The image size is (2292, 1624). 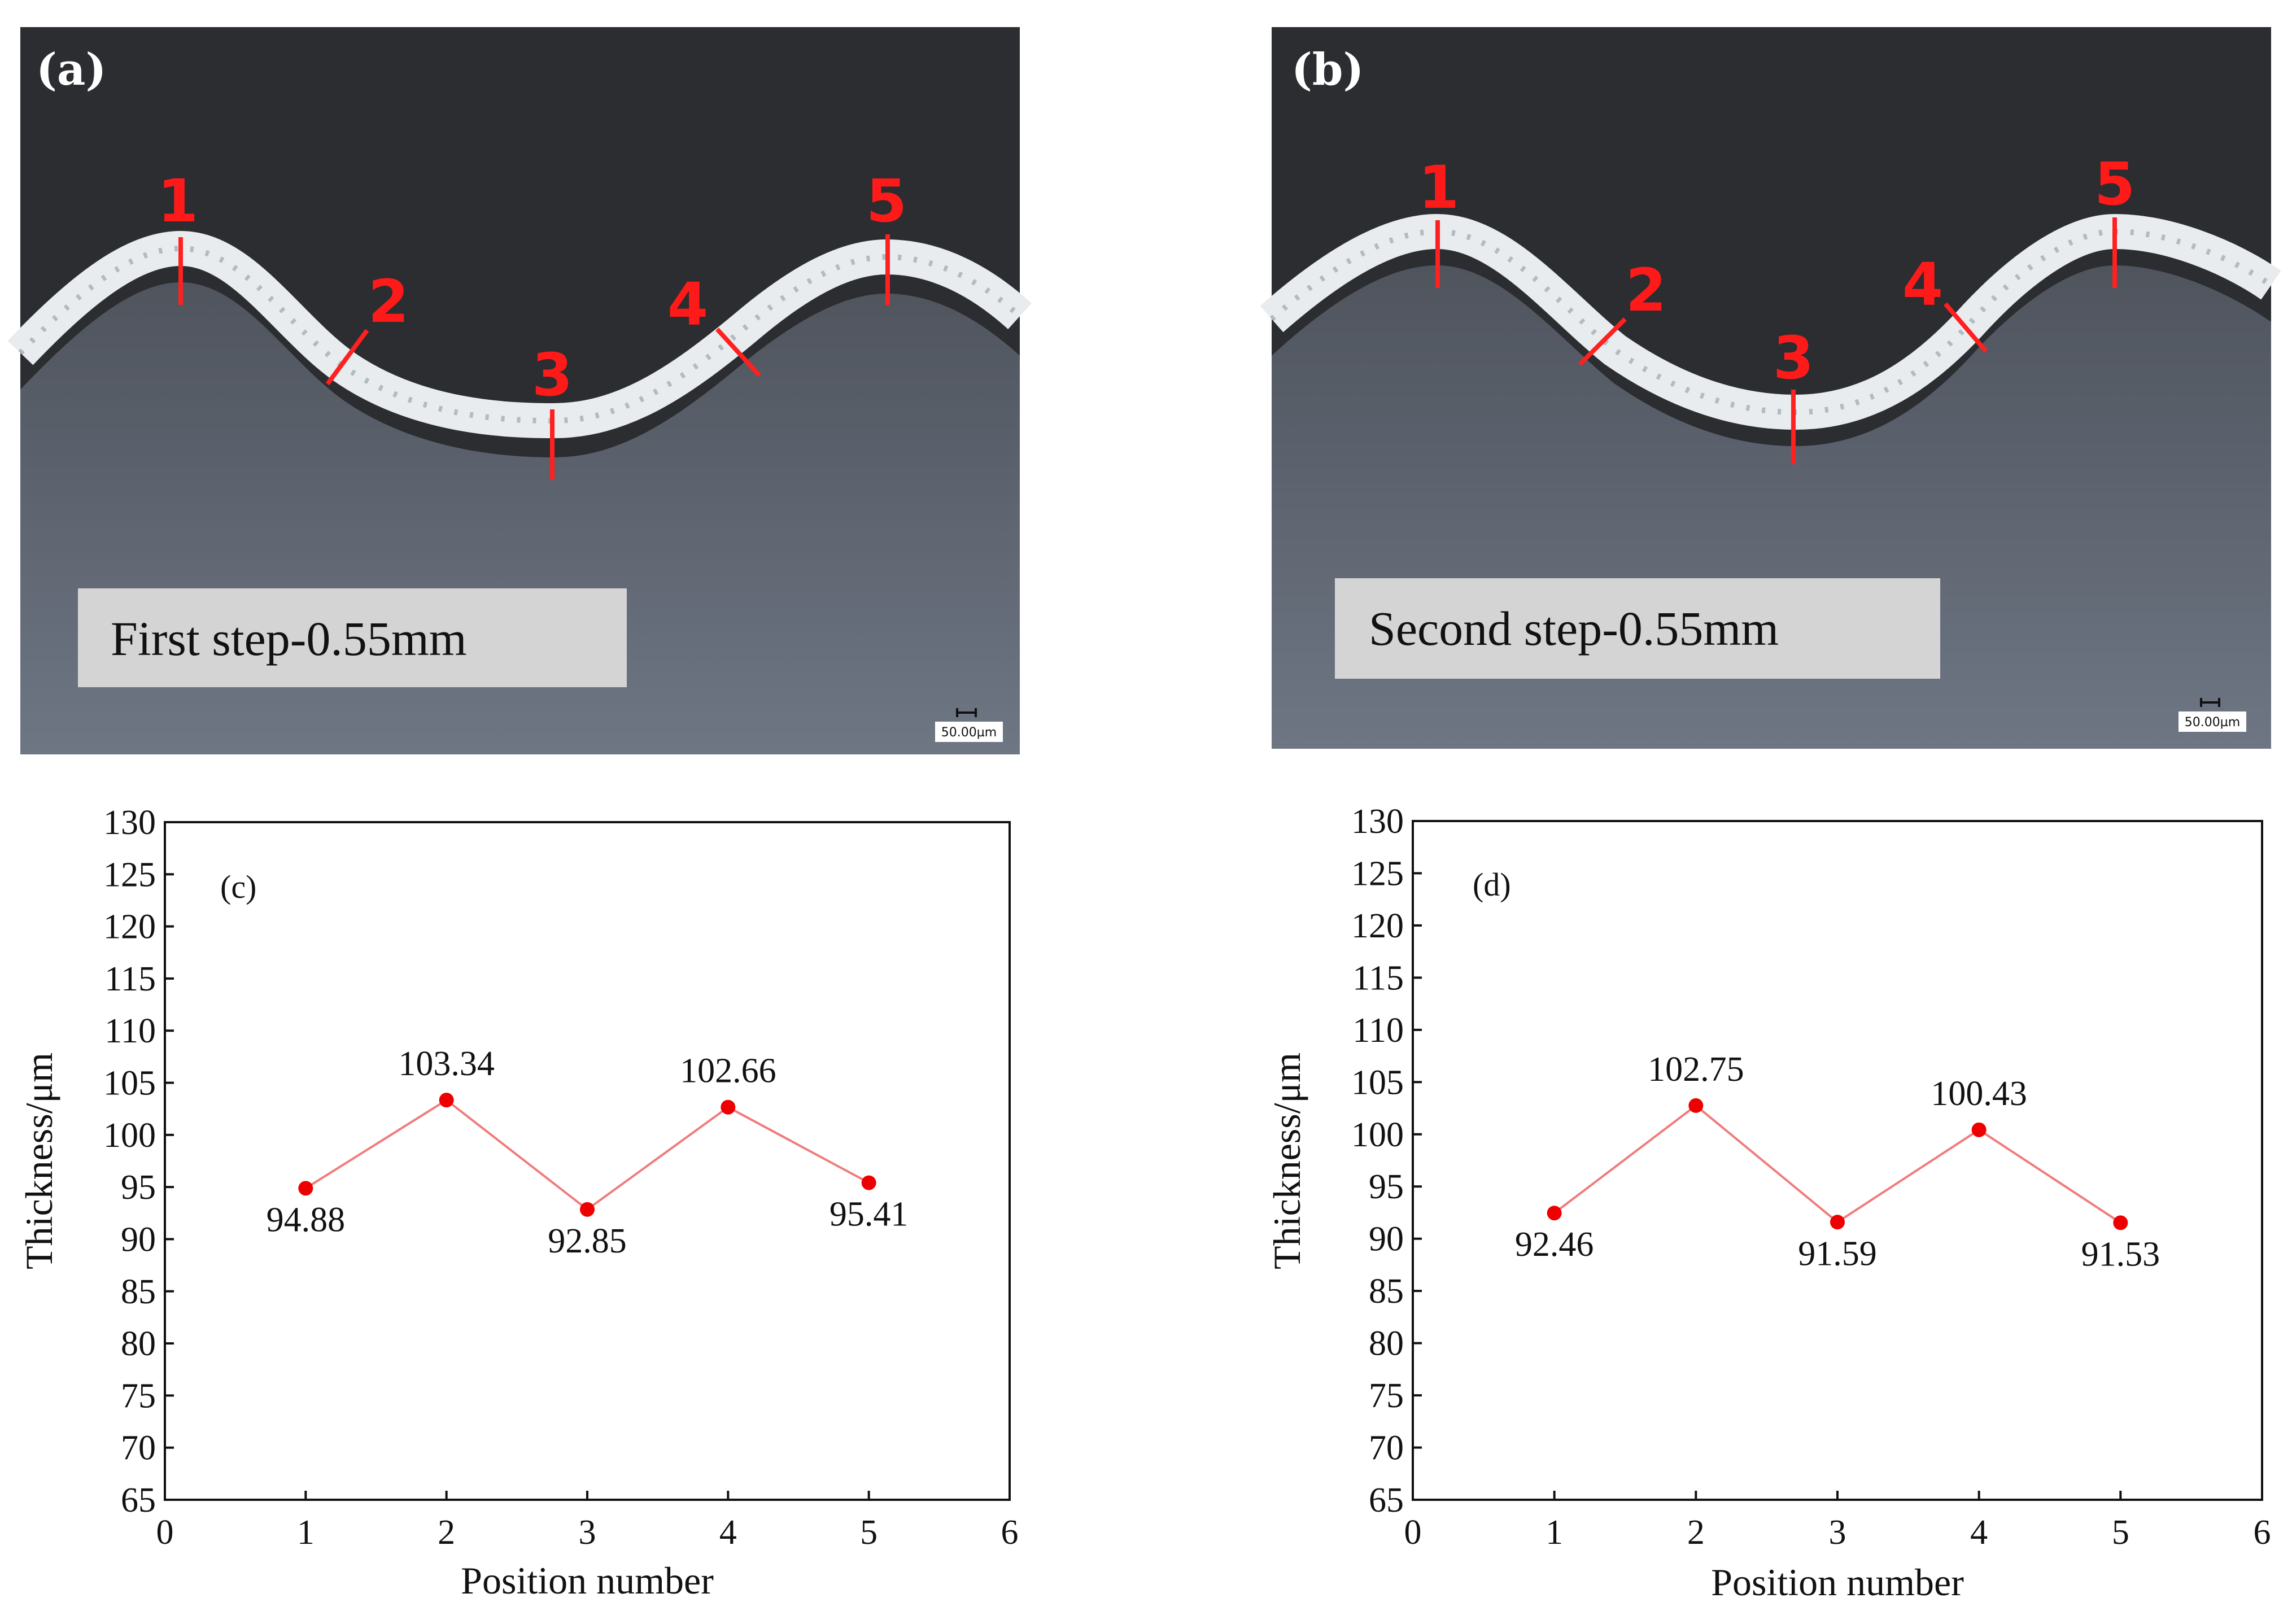 What do you see at coordinates (1555, 1244) in the screenshot?
I see `data-label: 92.46` at bounding box center [1555, 1244].